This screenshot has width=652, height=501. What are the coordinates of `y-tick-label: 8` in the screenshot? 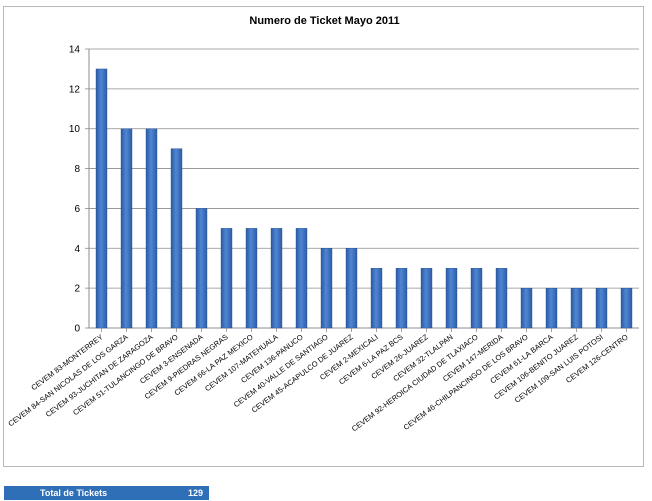 It's located at (77, 169).